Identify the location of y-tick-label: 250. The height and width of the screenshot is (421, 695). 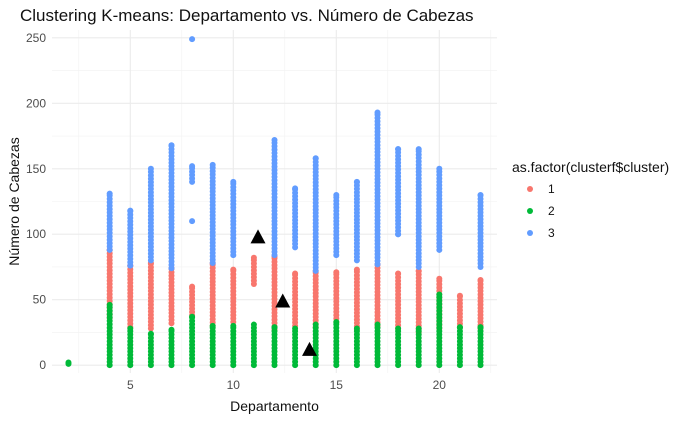
(36, 38).